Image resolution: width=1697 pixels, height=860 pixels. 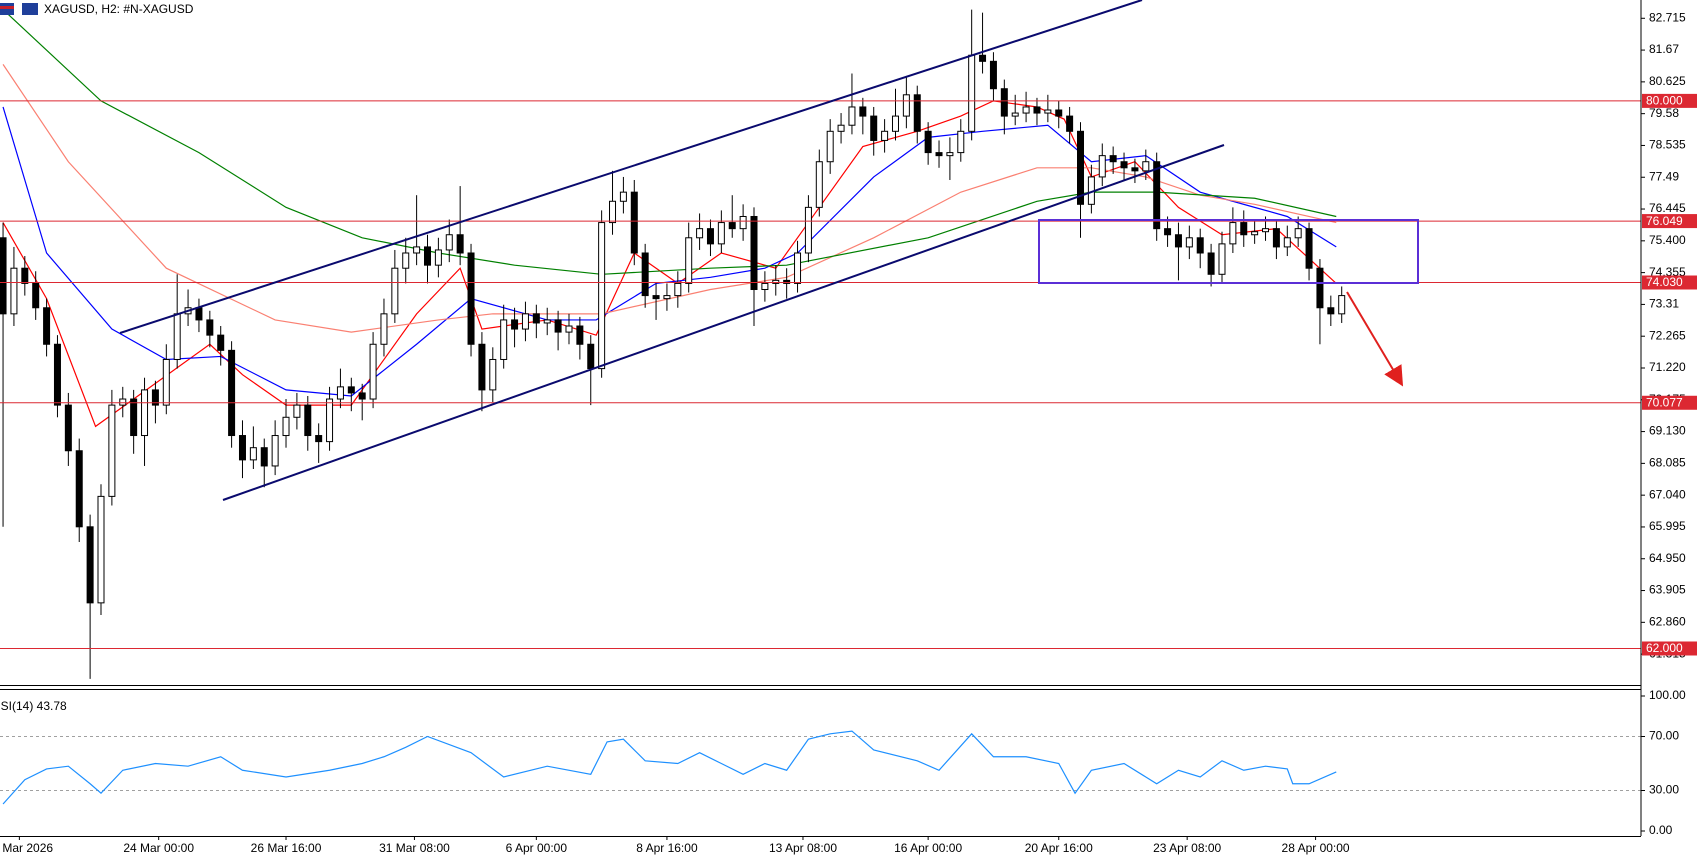 I want to click on x-tick-label: 6 Apr 00:00, so click(x=537, y=848).